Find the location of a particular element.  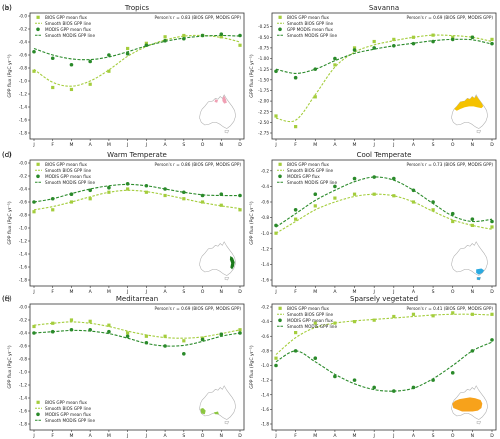

y-tick-label: -1.0 is located at coordinates (23, 372).